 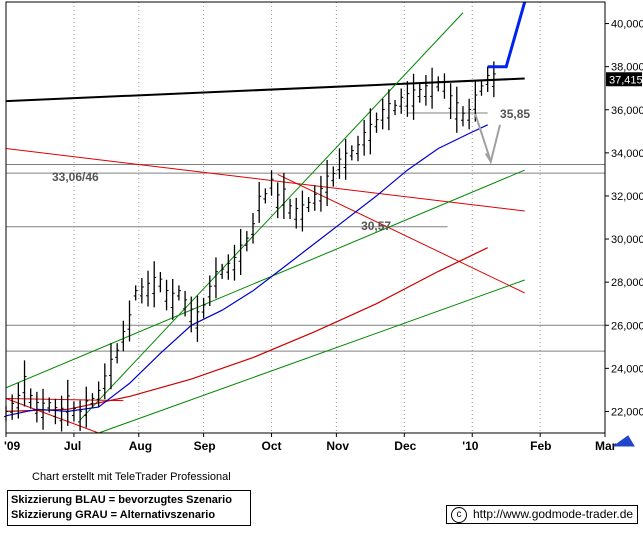 I want to click on x-tick-label: '09, so click(x=12, y=446).